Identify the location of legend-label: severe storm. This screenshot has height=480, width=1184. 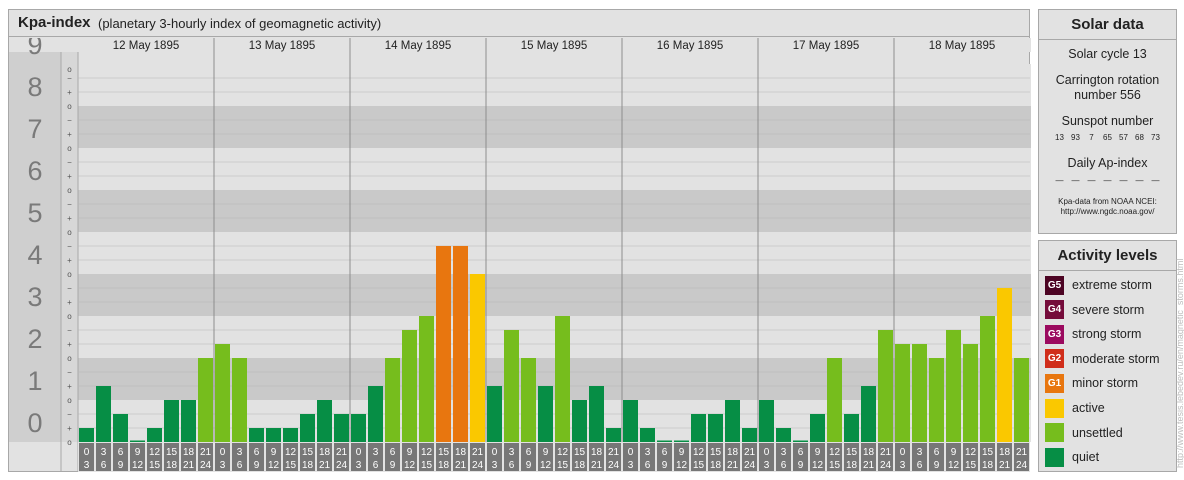
(1108, 309).